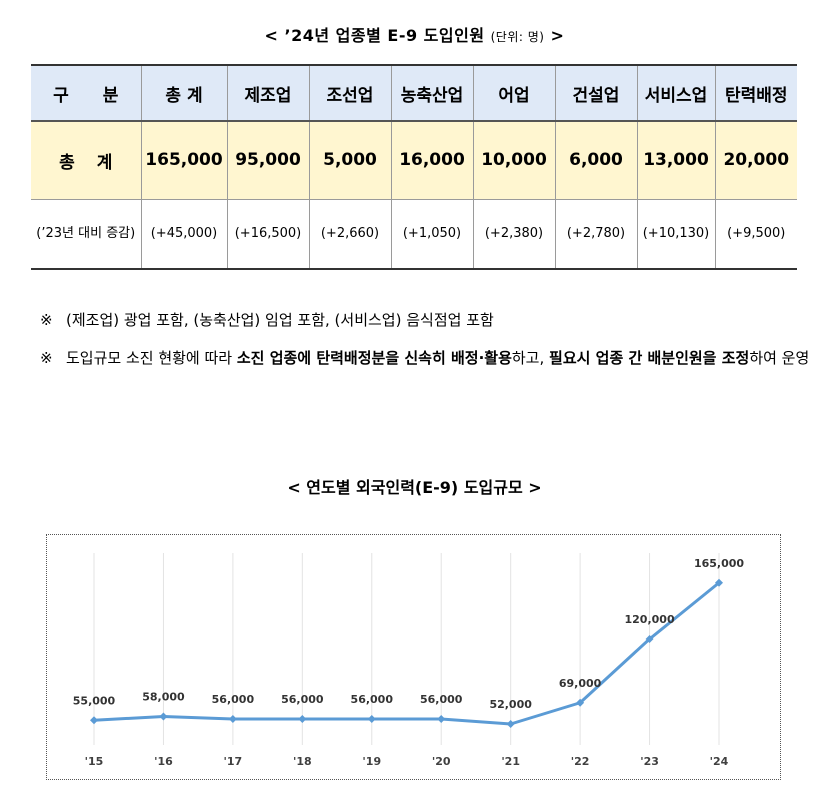 This screenshot has height=795, width=829. What do you see at coordinates (86, 234) in the screenshot?
I see `diff-label: (’23년 대비 증감)` at bounding box center [86, 234].